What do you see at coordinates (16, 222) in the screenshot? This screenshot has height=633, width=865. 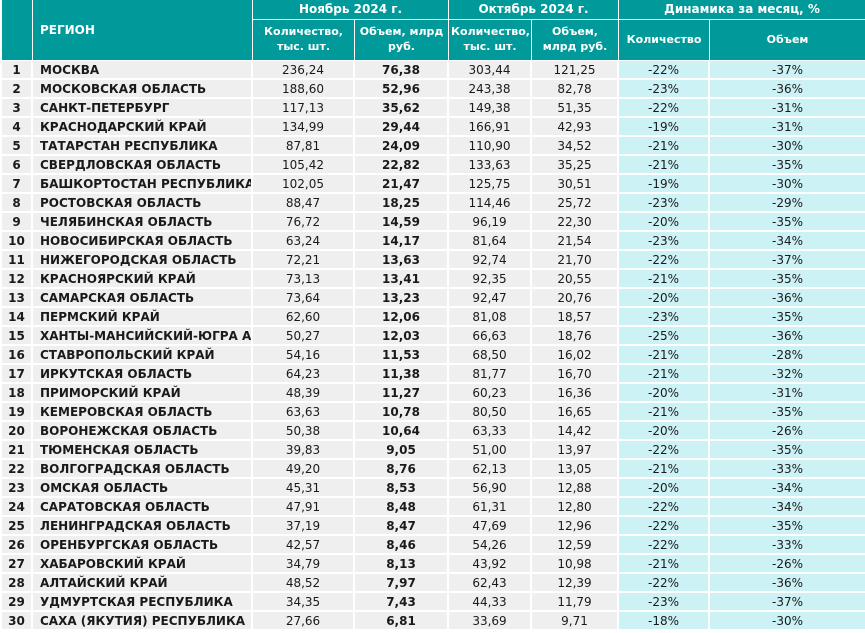 I see `row-index-cell: 9` at bounding box center [16, 222].